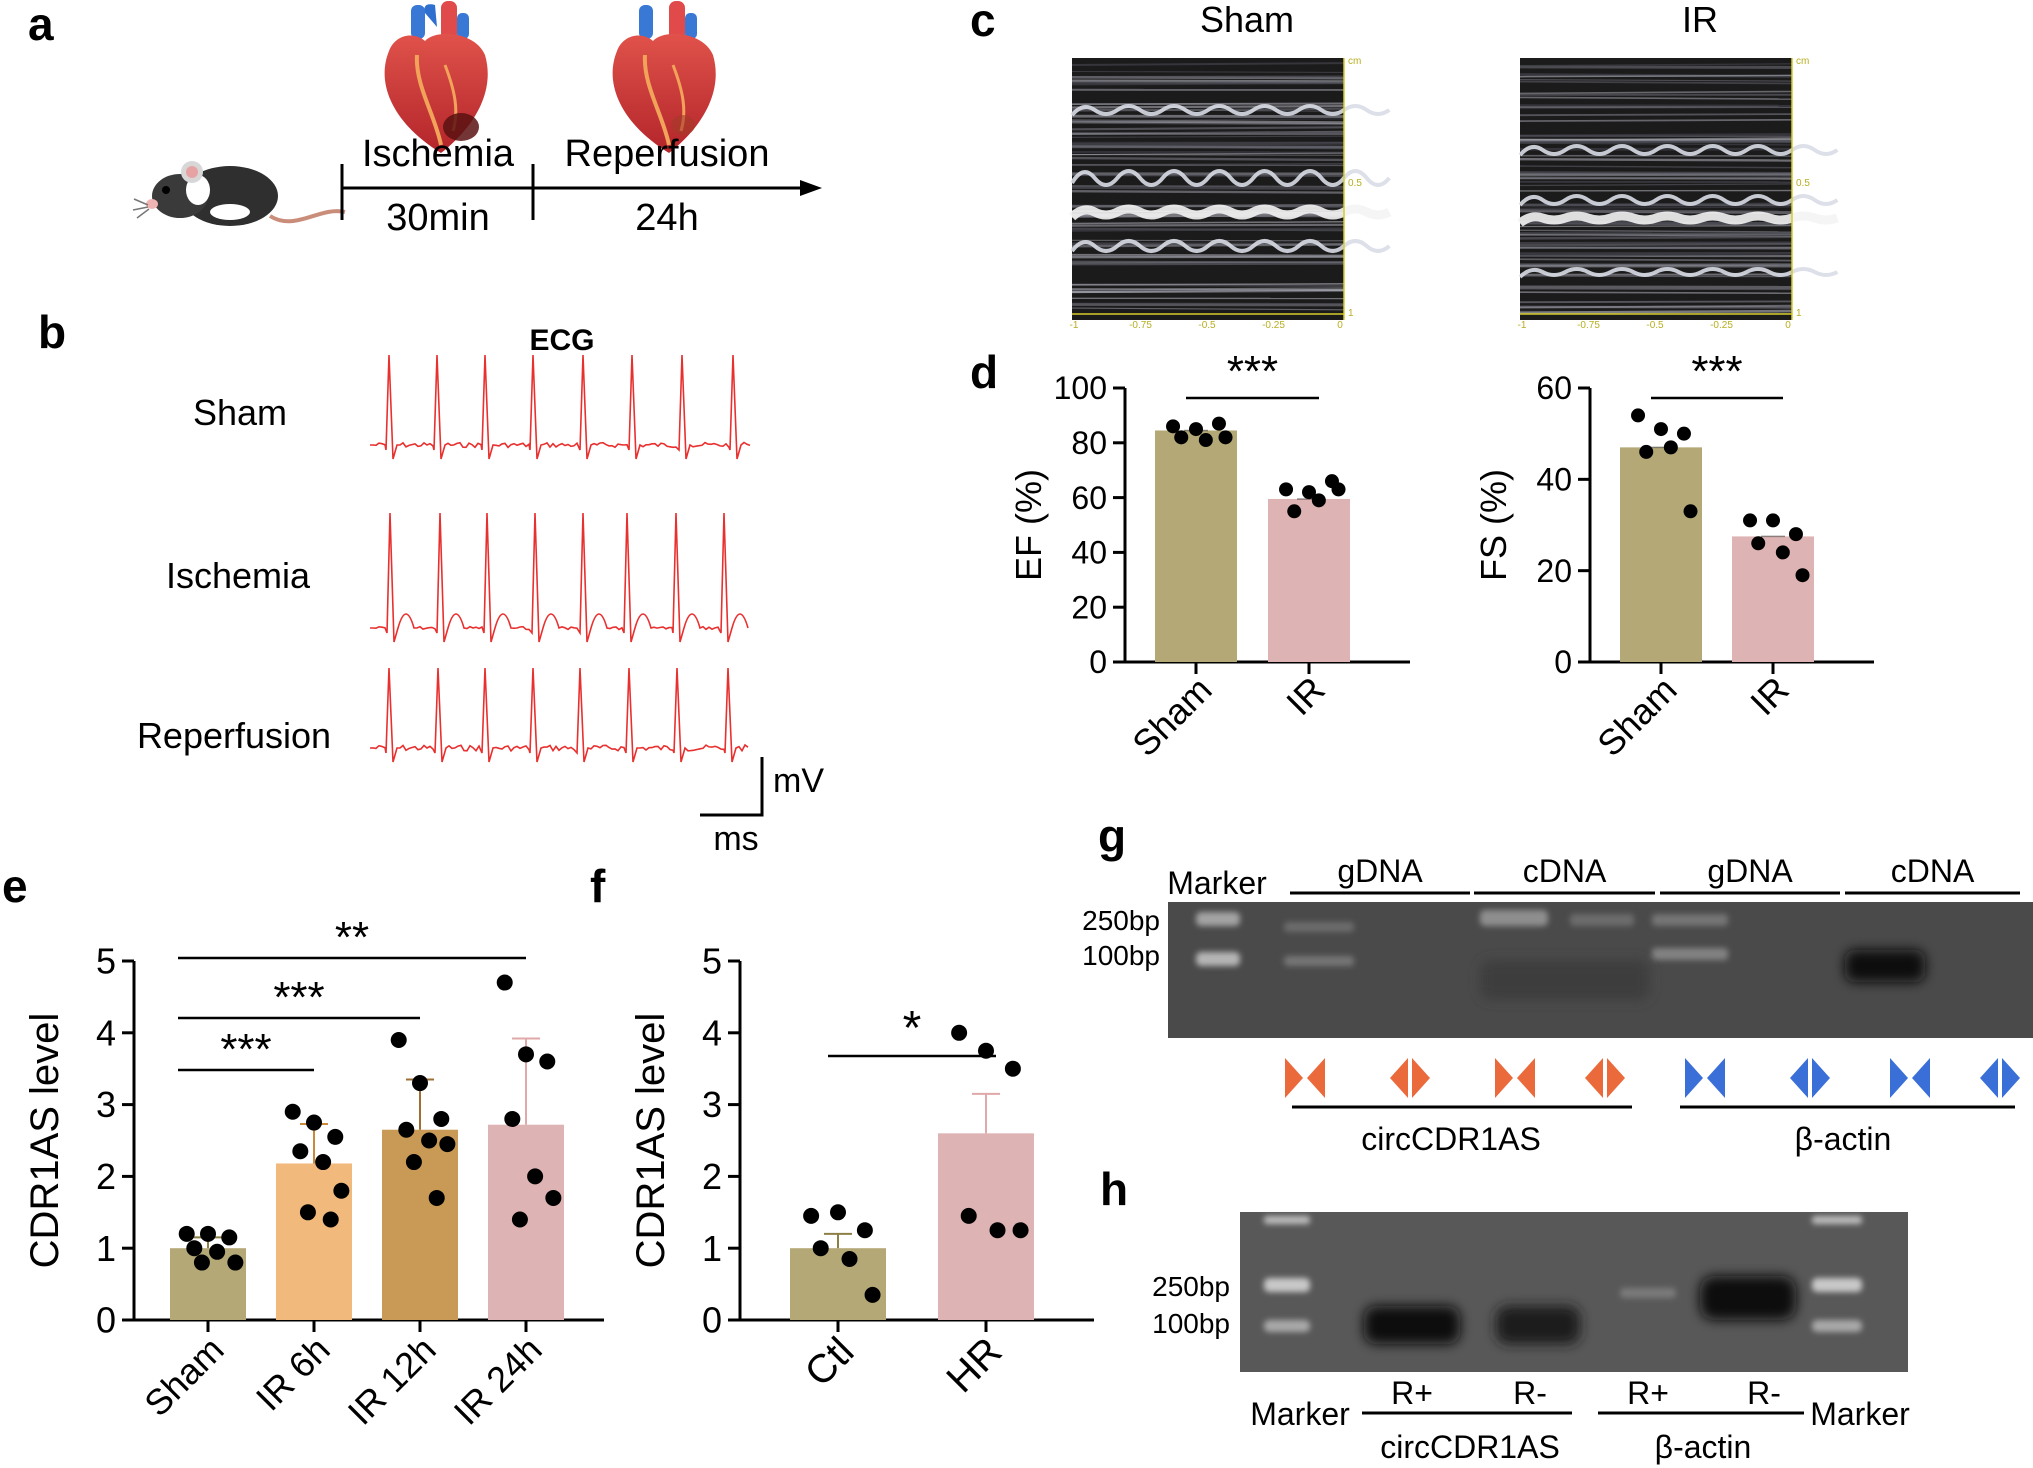 This screenshot has width=2033, height=1468. What do you see at coordinates (438, 218) in the screenshot?
I see `ischemia-time: 30min` at bounding box center [438, 218].